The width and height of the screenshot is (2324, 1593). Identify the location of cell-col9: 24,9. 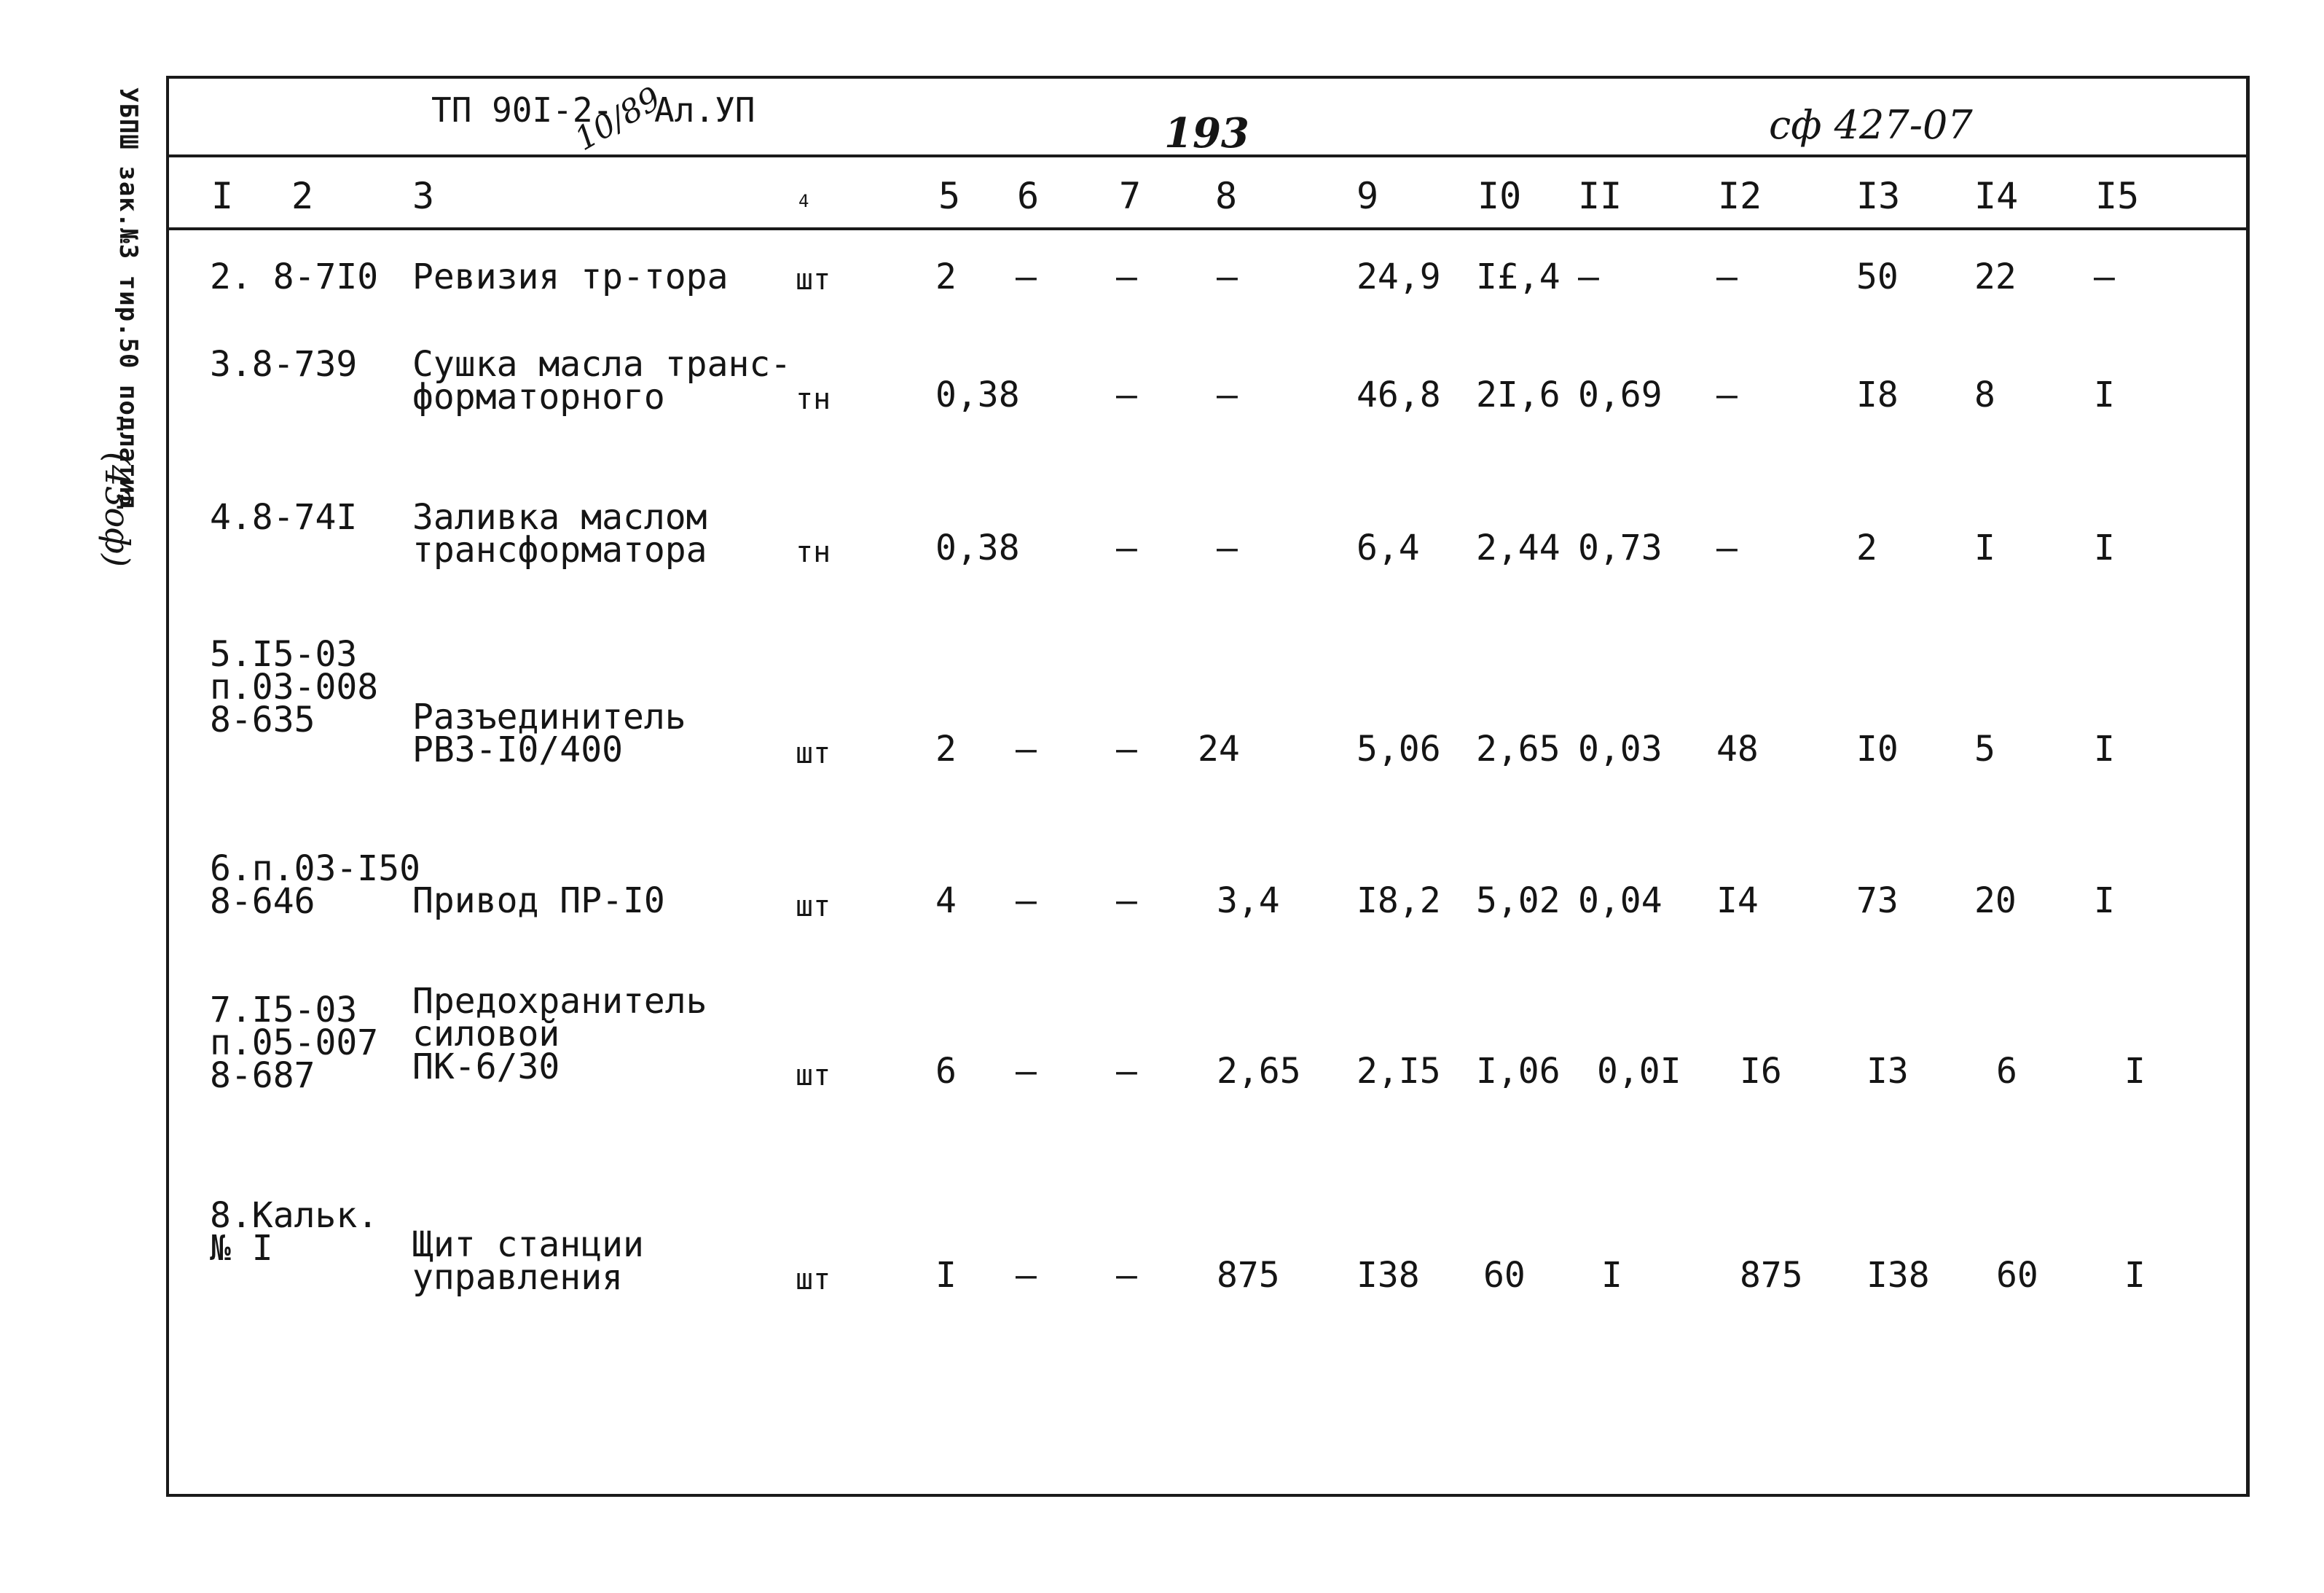
(1399, 277).